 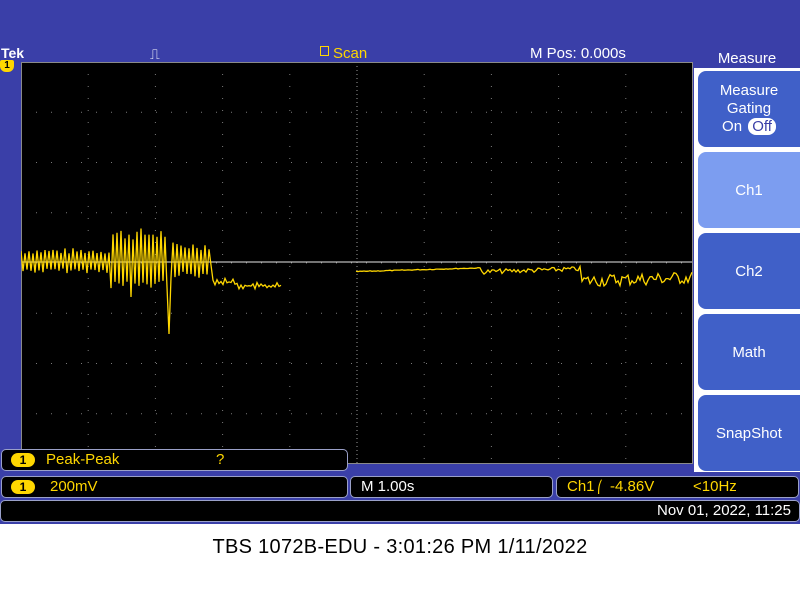 What do you see at coordinates (762, 126) in the screenshot?
I see `gating-off-label: Off` at bounding box center [762, 126].